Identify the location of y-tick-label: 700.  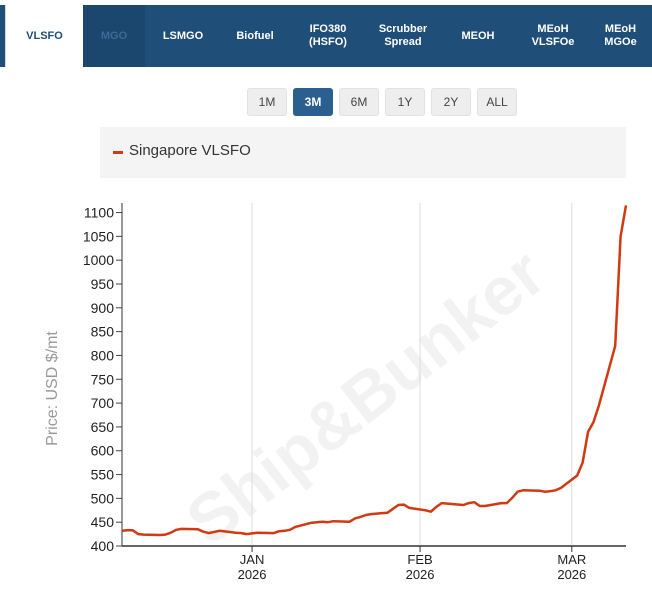
(103, 403).